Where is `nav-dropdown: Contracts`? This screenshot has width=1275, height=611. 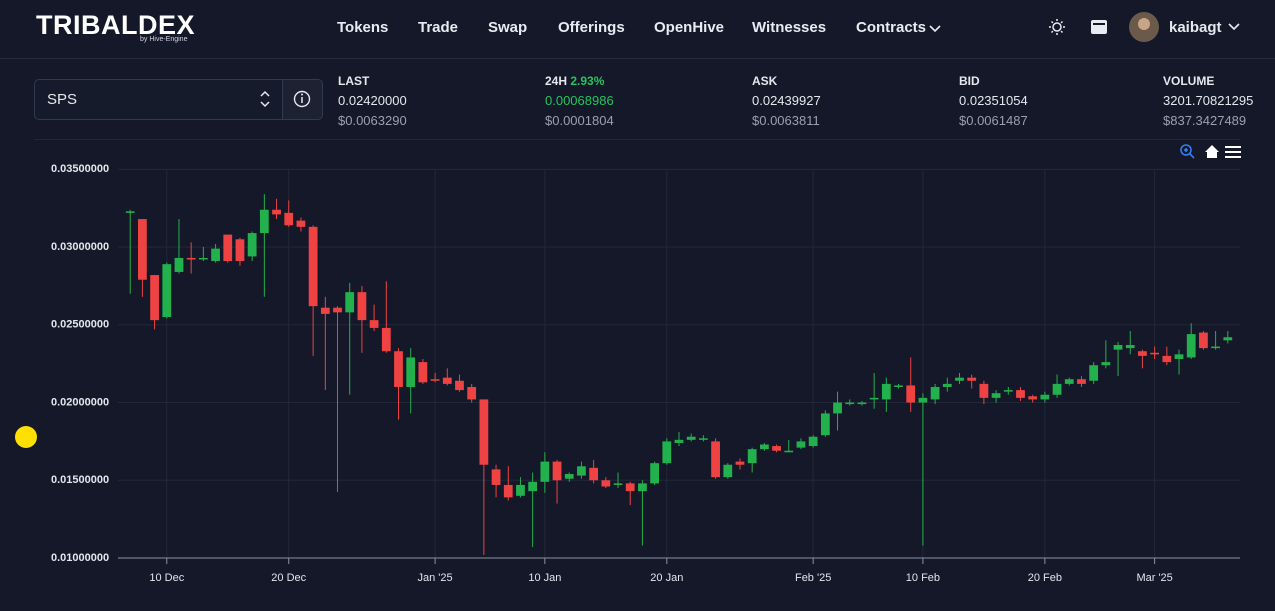
nav-dropdown: Contracts is located at coordinates (891, 27).